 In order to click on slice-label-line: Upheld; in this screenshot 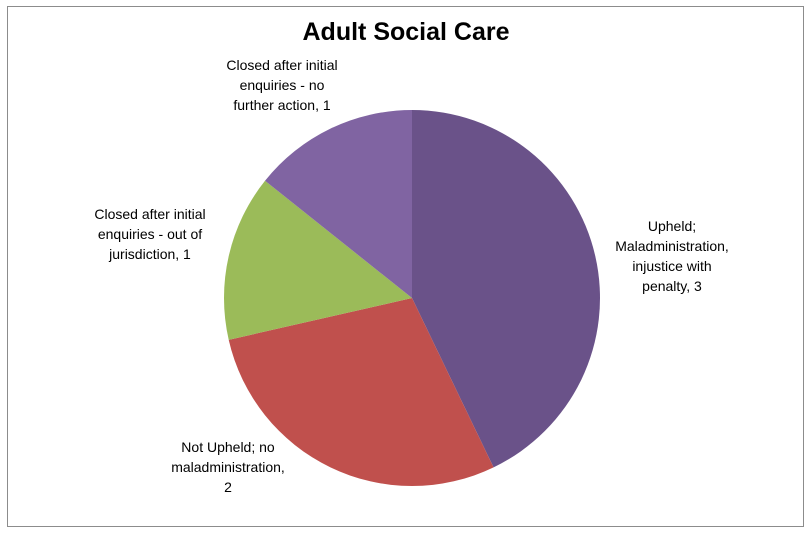, I will do `click(672, 226)`.